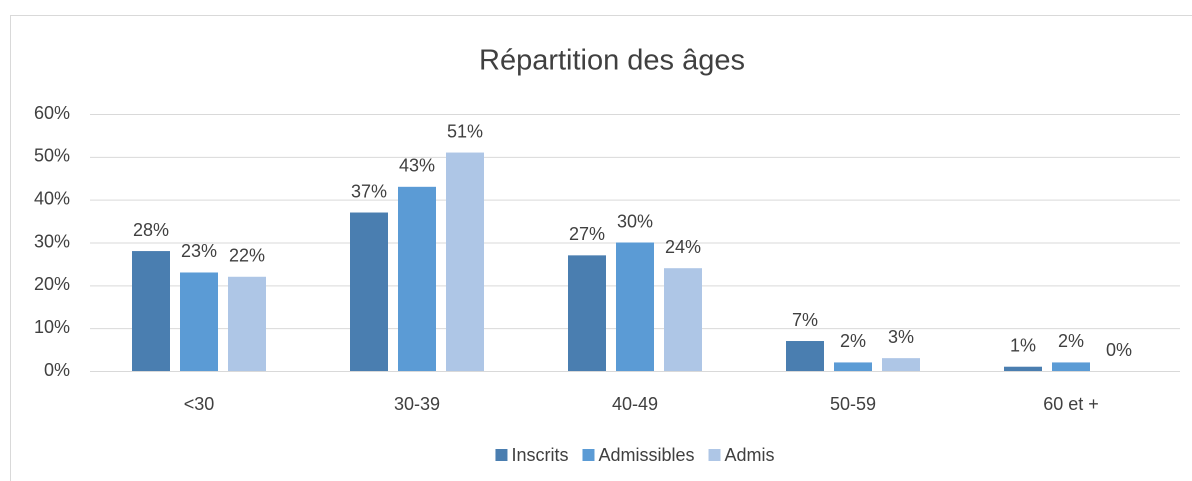 This screenshot has width=1192, height=481. Describe the element at coordinates (417, 404) in the screenshot. I see `x-tick-label: 30-39` at that location.